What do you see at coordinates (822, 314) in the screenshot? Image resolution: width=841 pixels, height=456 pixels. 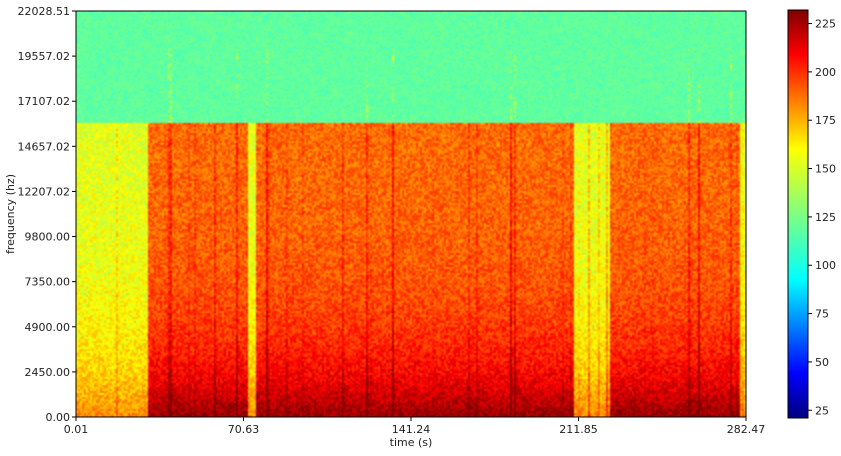 I see `colorbar-tick-label: 75` at bounding box center [822, 314].